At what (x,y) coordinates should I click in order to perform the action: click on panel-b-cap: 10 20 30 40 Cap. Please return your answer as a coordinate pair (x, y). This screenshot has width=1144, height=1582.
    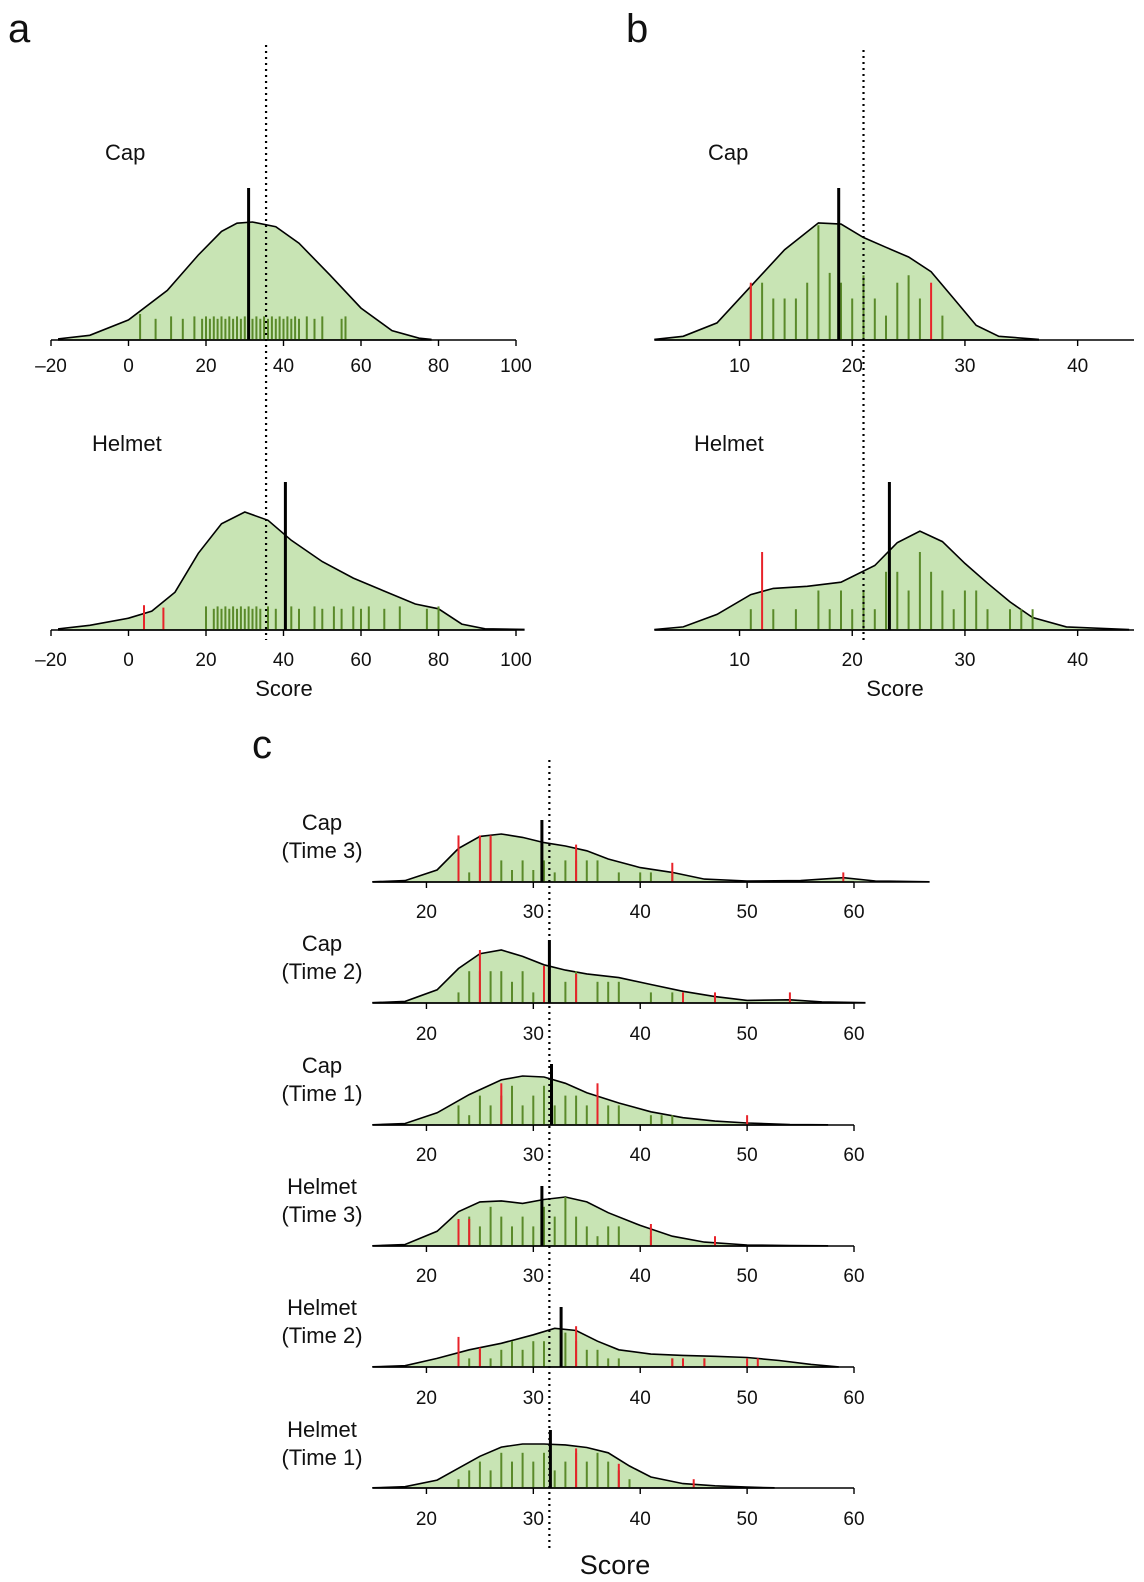
    Looking at the image, I should click on (894, 258).